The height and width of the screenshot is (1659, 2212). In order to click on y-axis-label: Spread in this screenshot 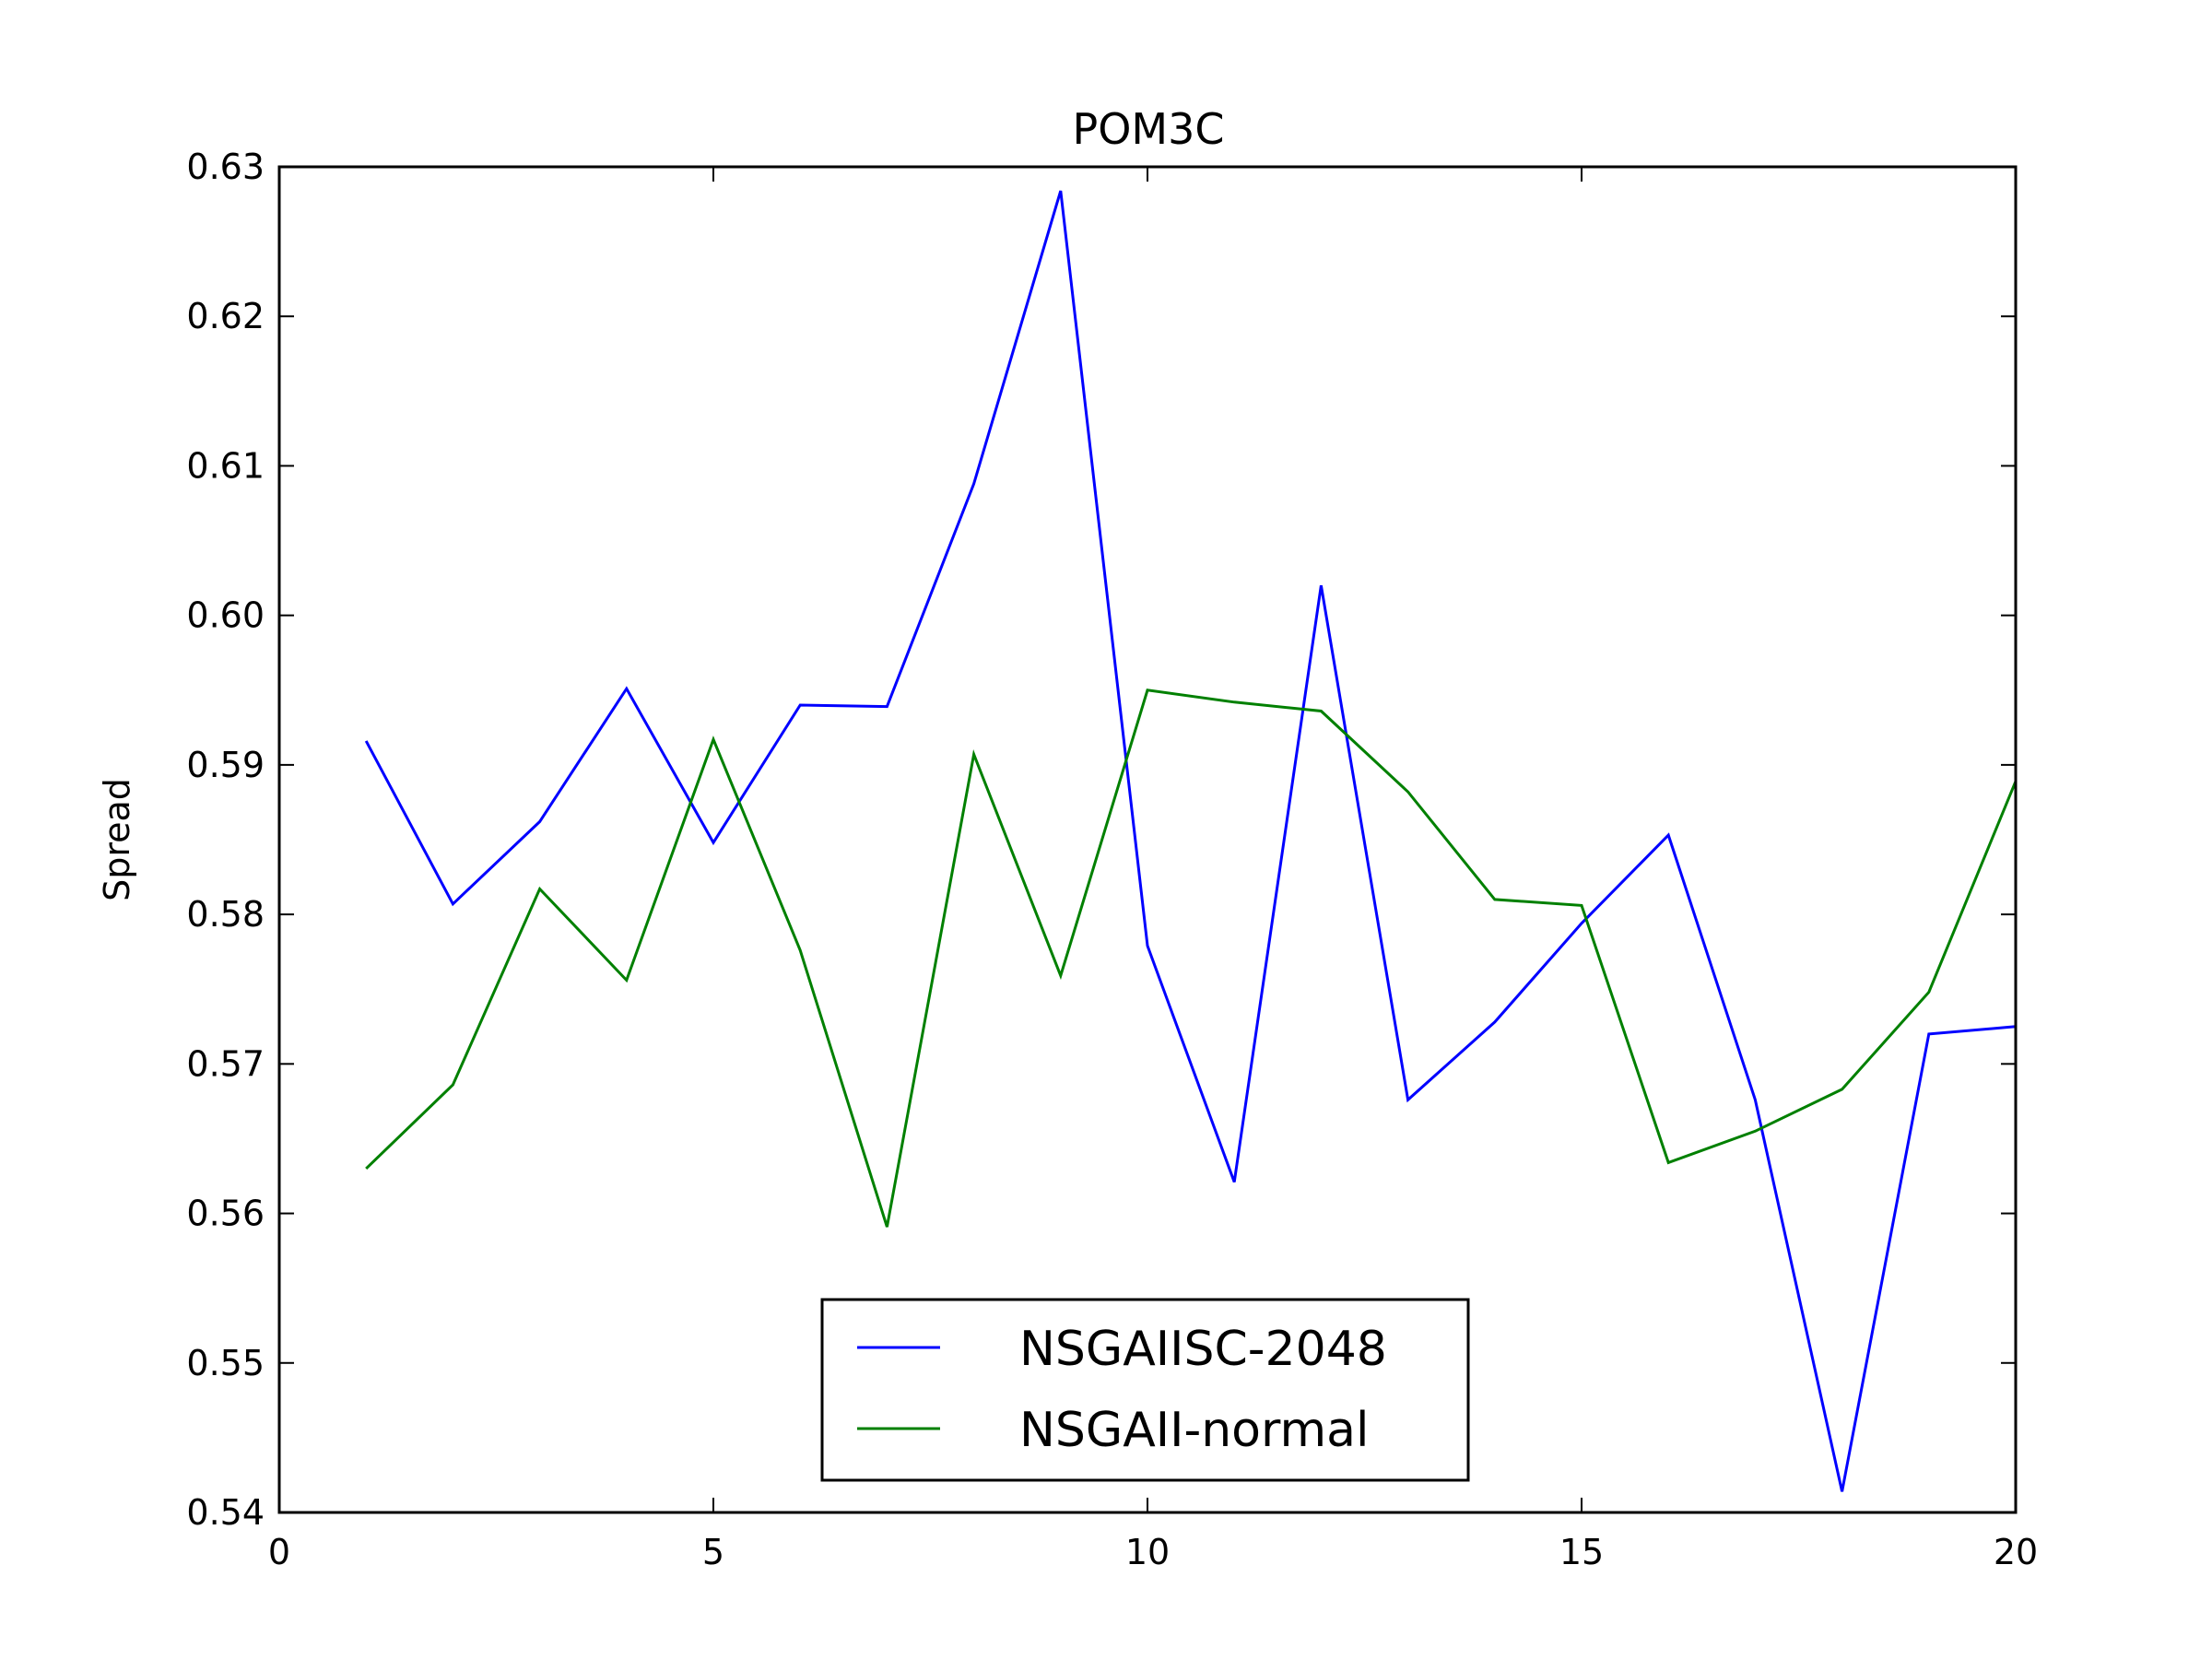, I will do `click(117, 839)`.